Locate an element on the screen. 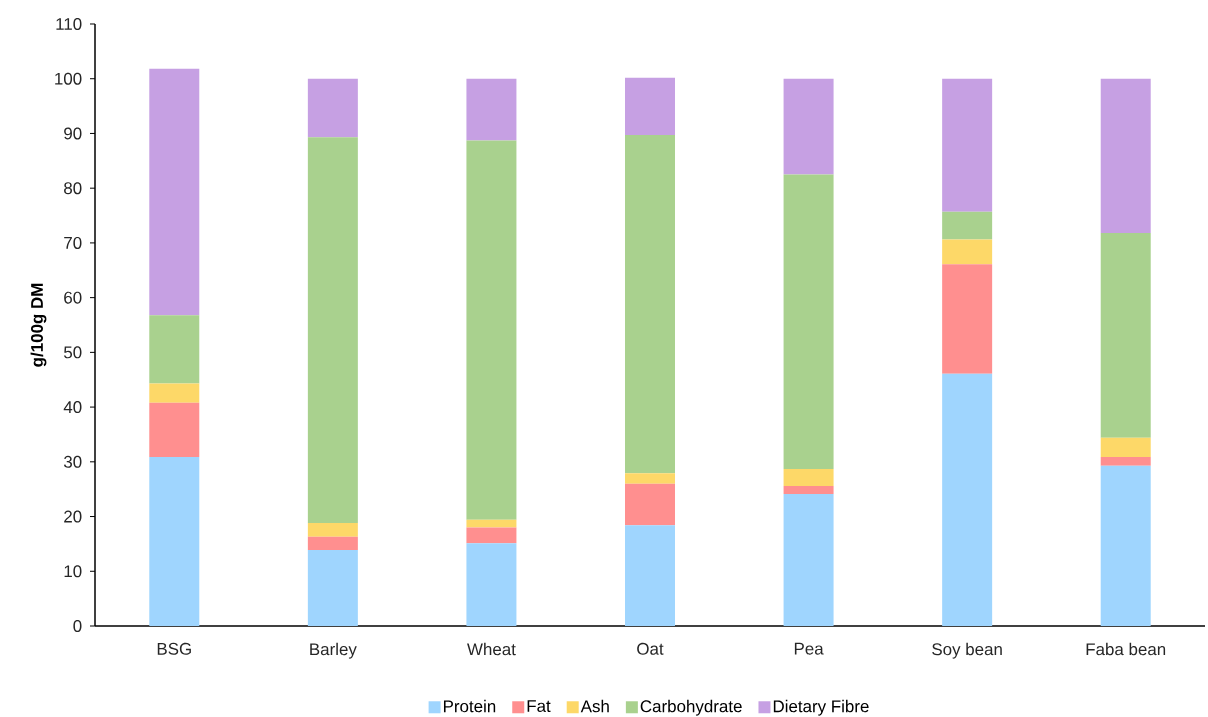  x-tick-label: Pea is located at coordinates (809, 648).